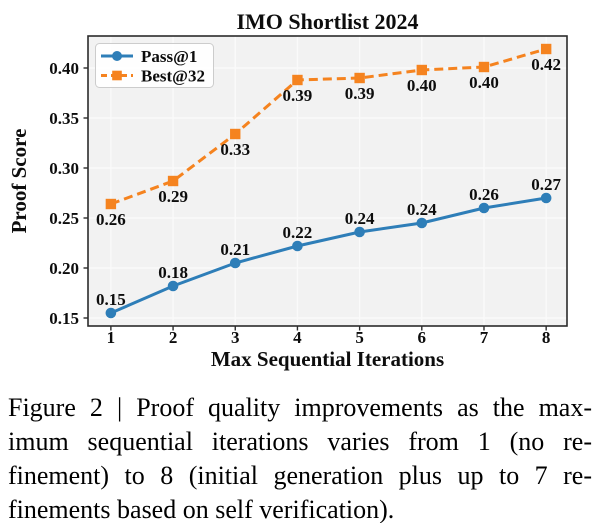  What do you see at coordinates (327, 21) in the screenshot?
I see `chart-title: IMO Shortlist 2024` at bounding box center [327, 21].